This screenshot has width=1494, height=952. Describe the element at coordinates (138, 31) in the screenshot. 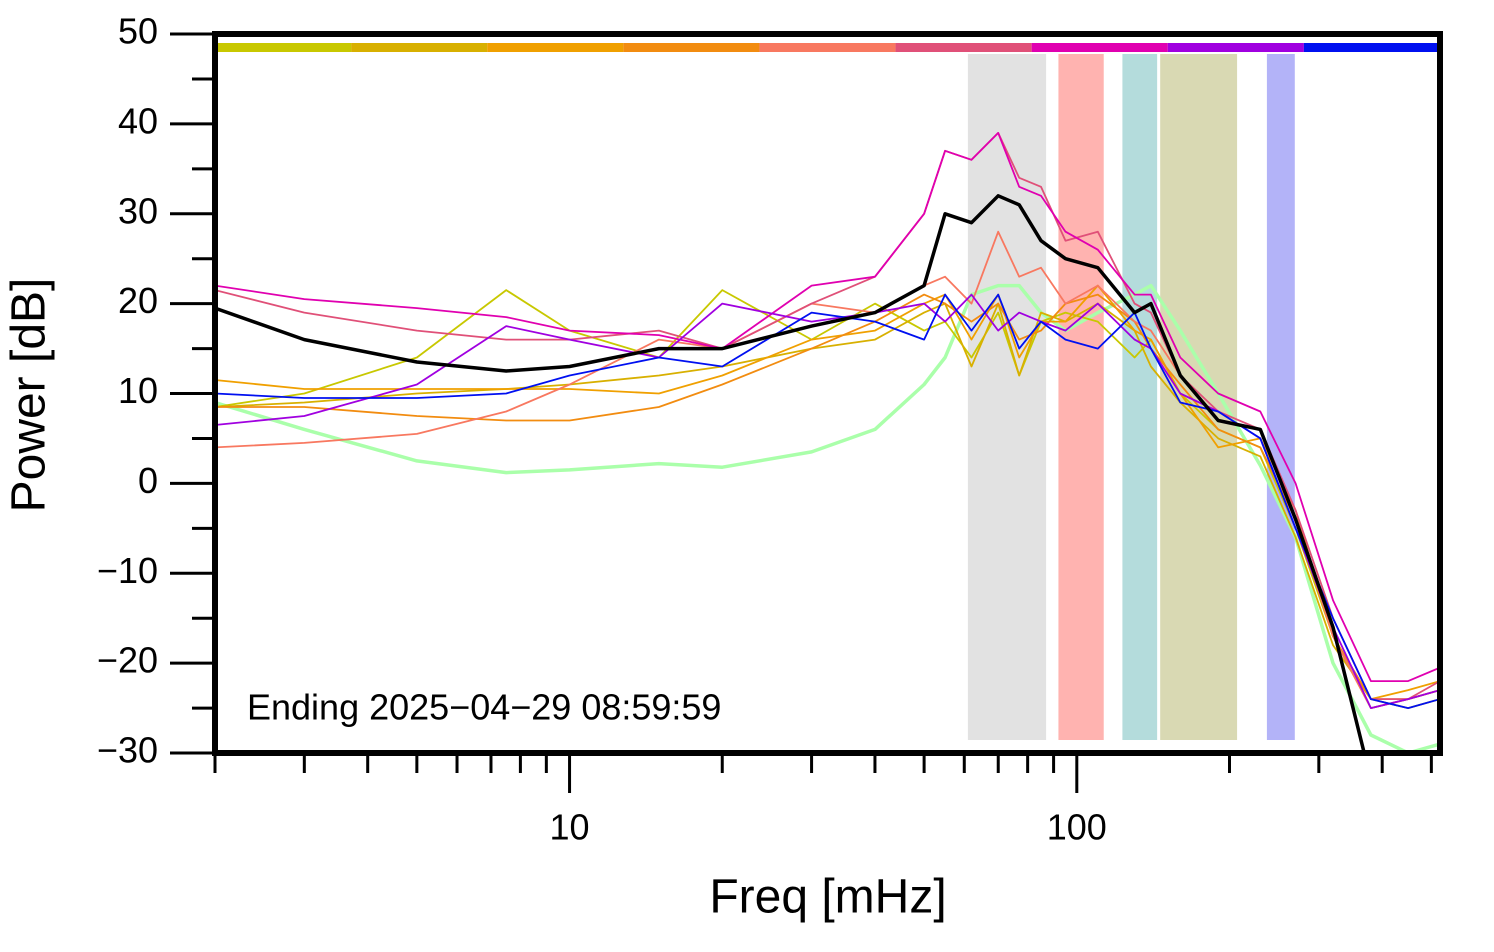

I see `y-tick-label: 50` at that location.